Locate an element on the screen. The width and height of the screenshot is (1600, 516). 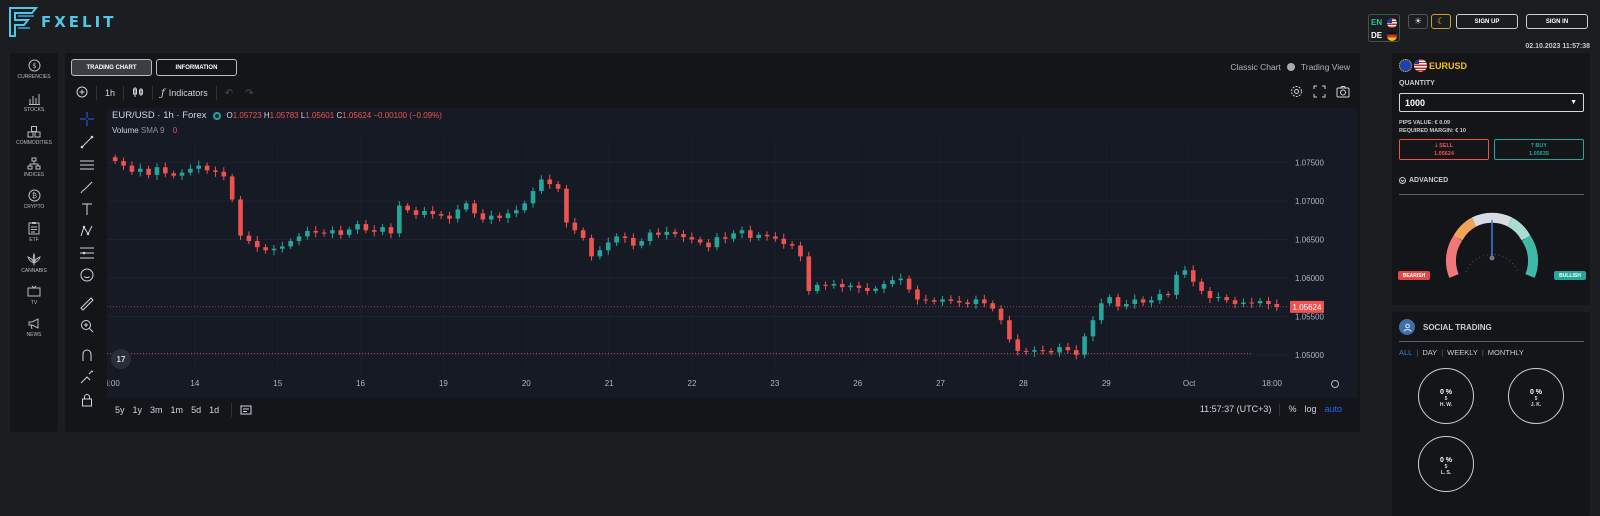
period-all: ALL is located at coordinates (1406, 352).